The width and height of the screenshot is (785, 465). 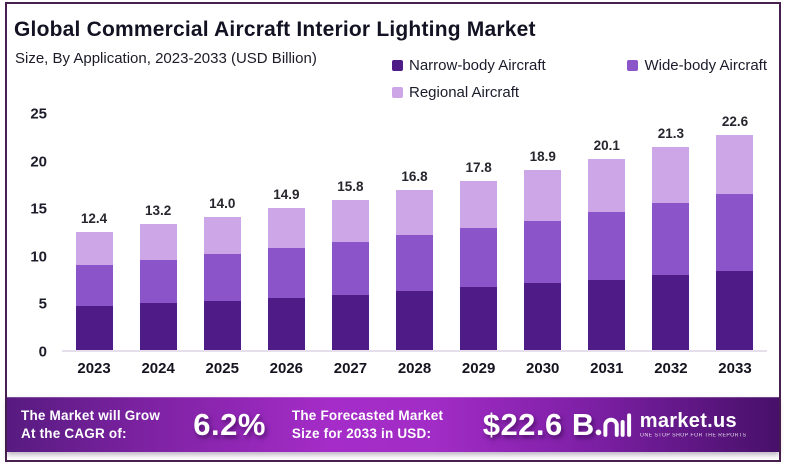 I want to click on brand-name: market.us, so click(x=688, y=420).